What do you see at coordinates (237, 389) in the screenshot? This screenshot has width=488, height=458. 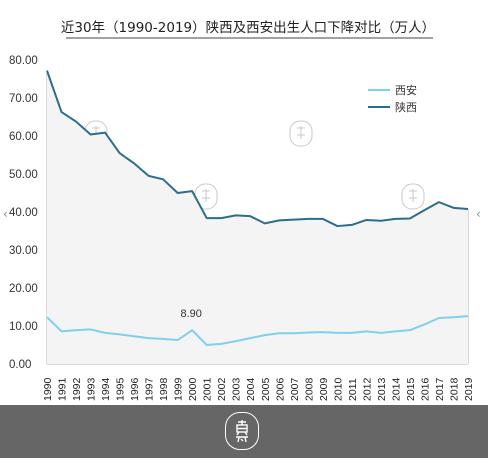 I see `x-tick-label: 2003` at bounding box center [237, 389].